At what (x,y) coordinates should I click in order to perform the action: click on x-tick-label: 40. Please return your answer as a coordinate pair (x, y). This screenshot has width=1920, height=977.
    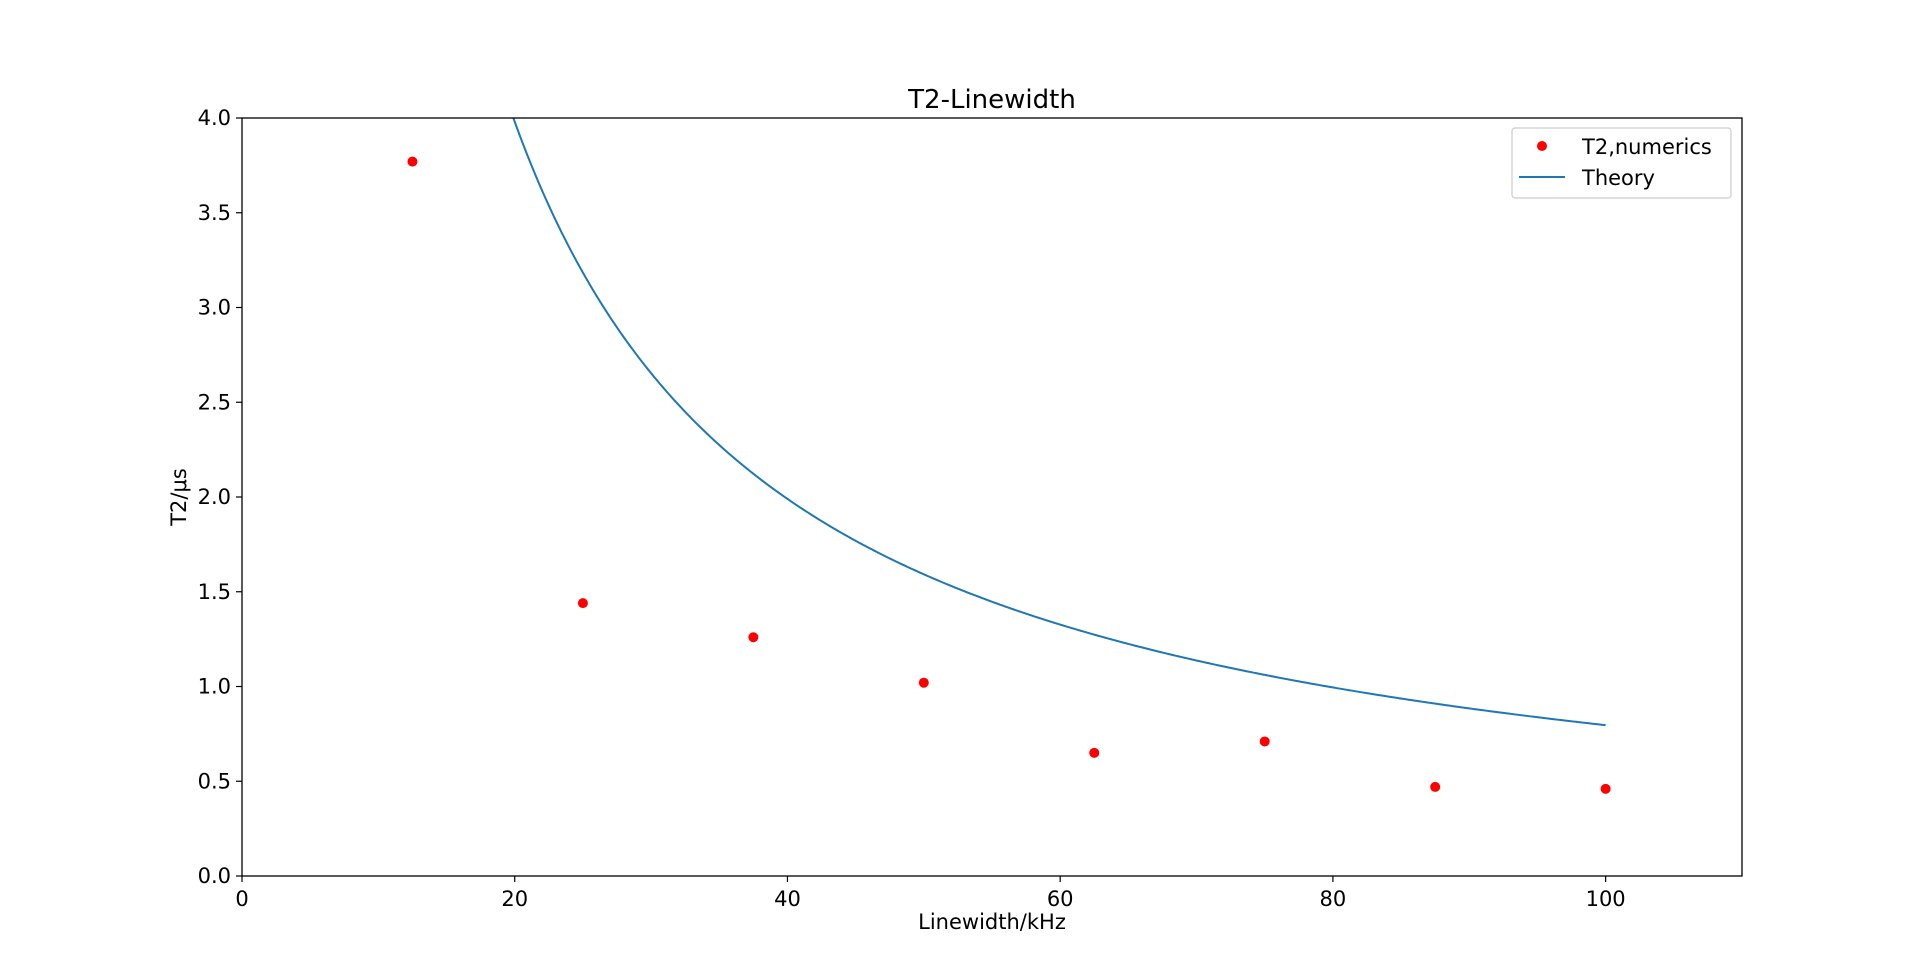
    Looking at the image, I should click on (787, 899).